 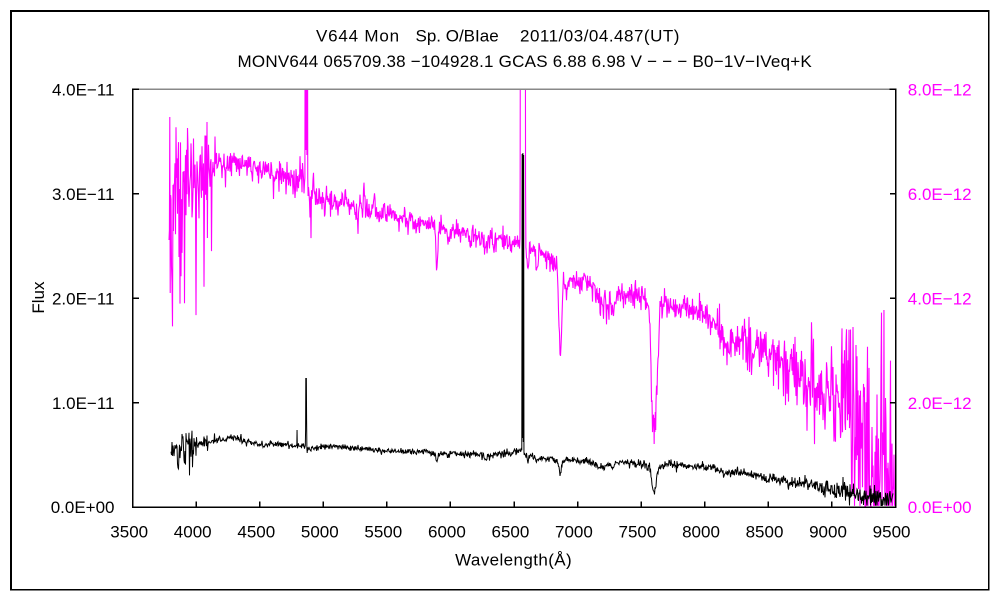 I want to click on svg-text: V644 Mon, so click(x=358, y=35).